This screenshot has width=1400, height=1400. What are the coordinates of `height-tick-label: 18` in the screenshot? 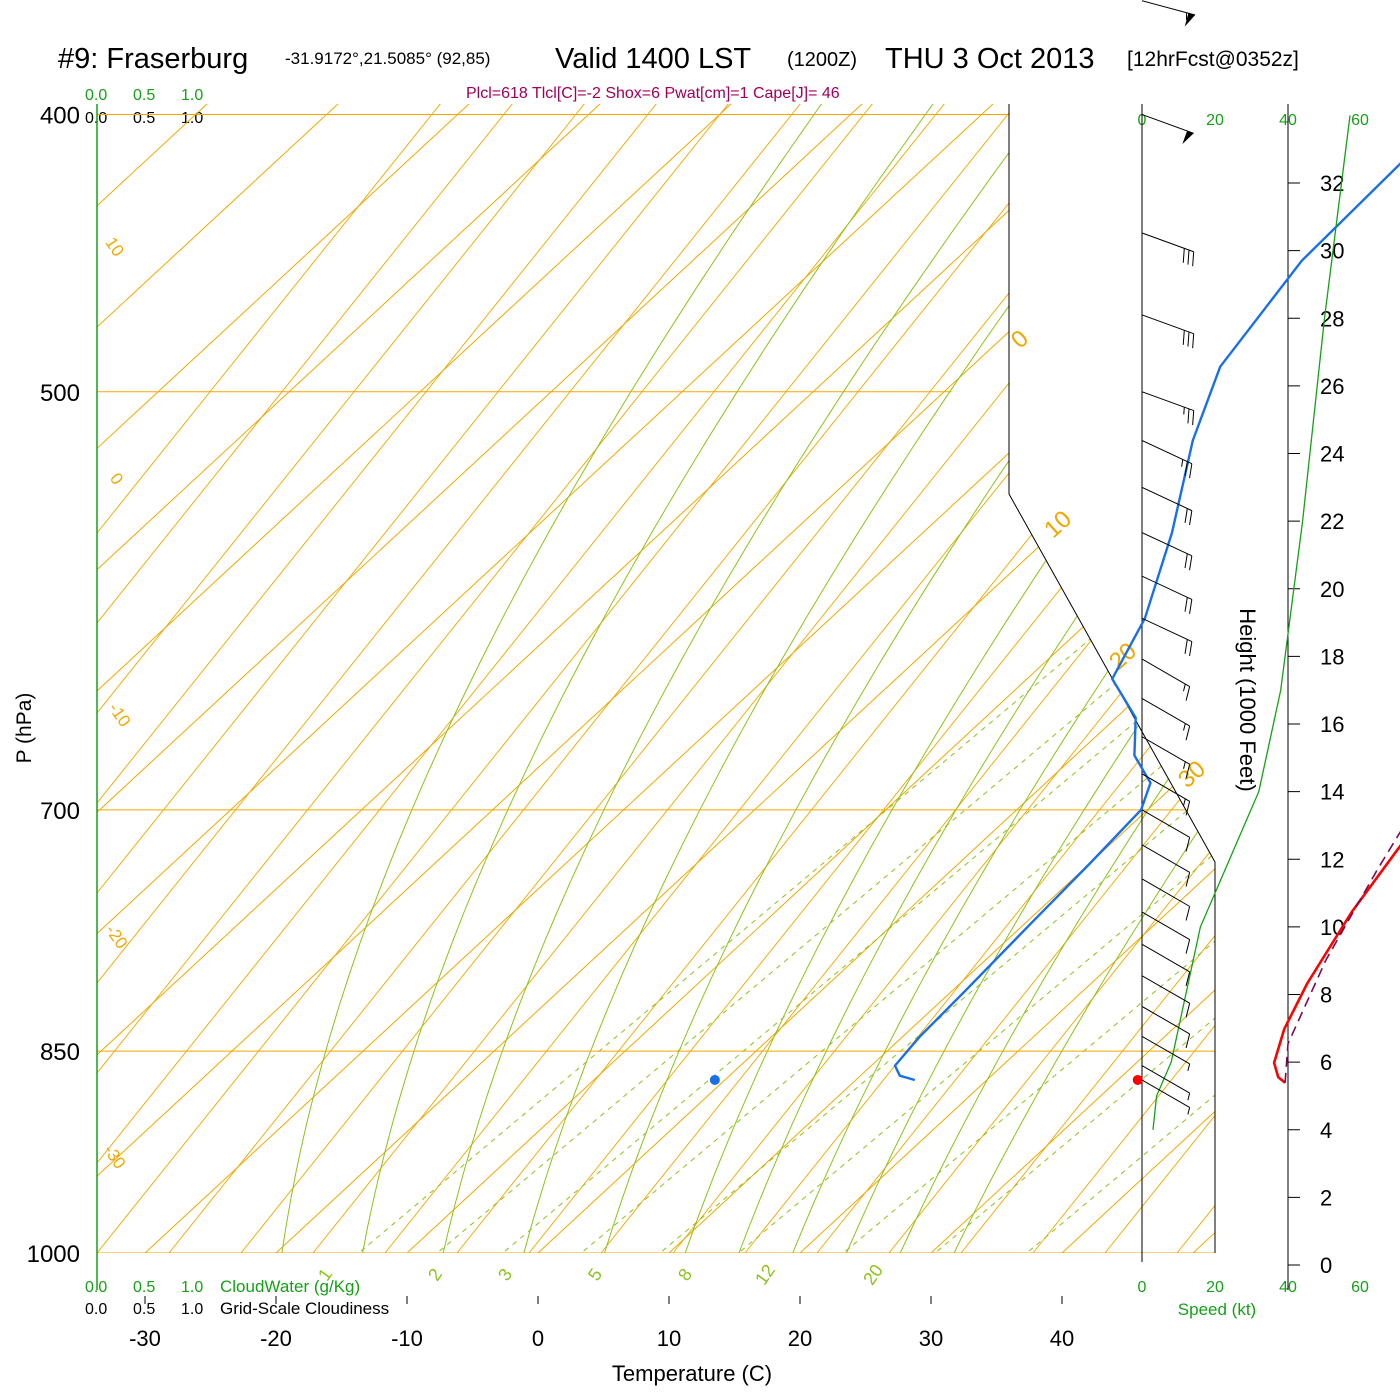 It's located at (1332, 656).